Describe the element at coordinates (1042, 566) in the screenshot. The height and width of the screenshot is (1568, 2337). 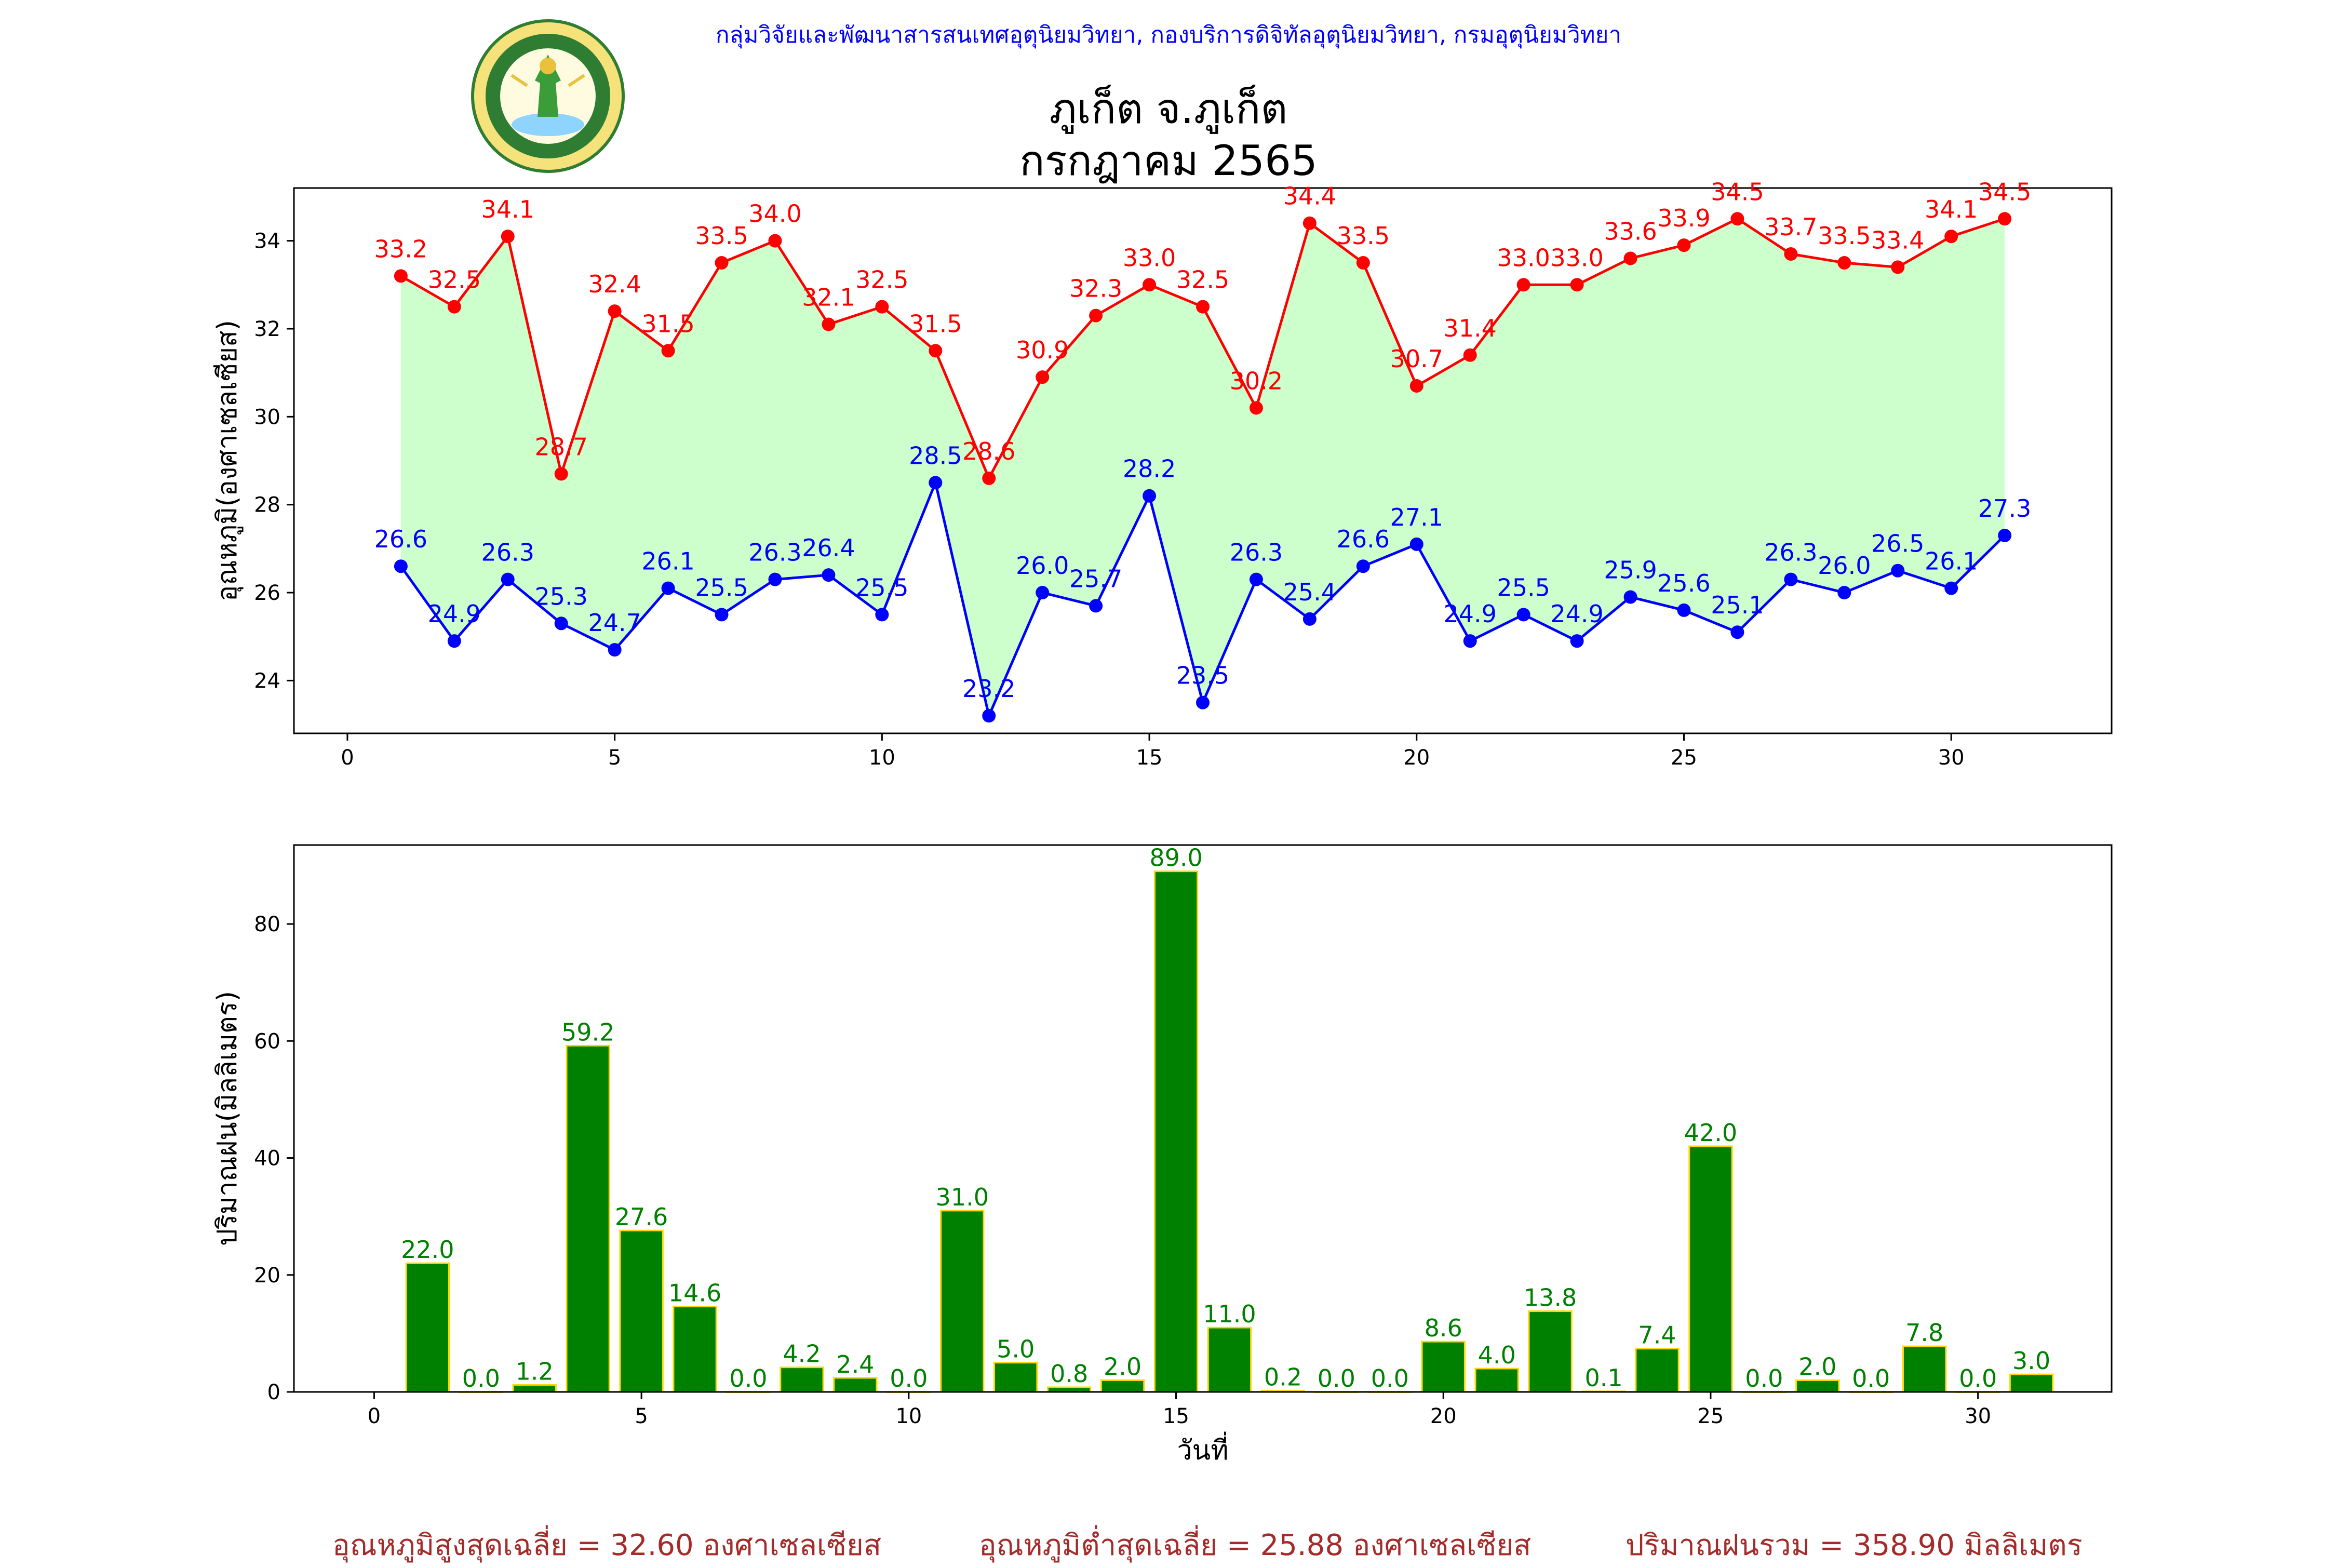
I see `min-temperature-data-label: 26.0` at that location.